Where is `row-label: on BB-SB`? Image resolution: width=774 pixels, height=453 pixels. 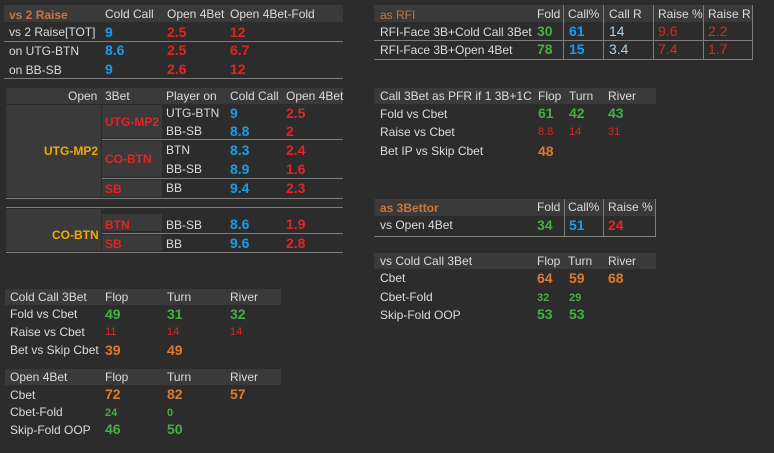 row-label: on BB-SB is located at coordinates (35, 70).